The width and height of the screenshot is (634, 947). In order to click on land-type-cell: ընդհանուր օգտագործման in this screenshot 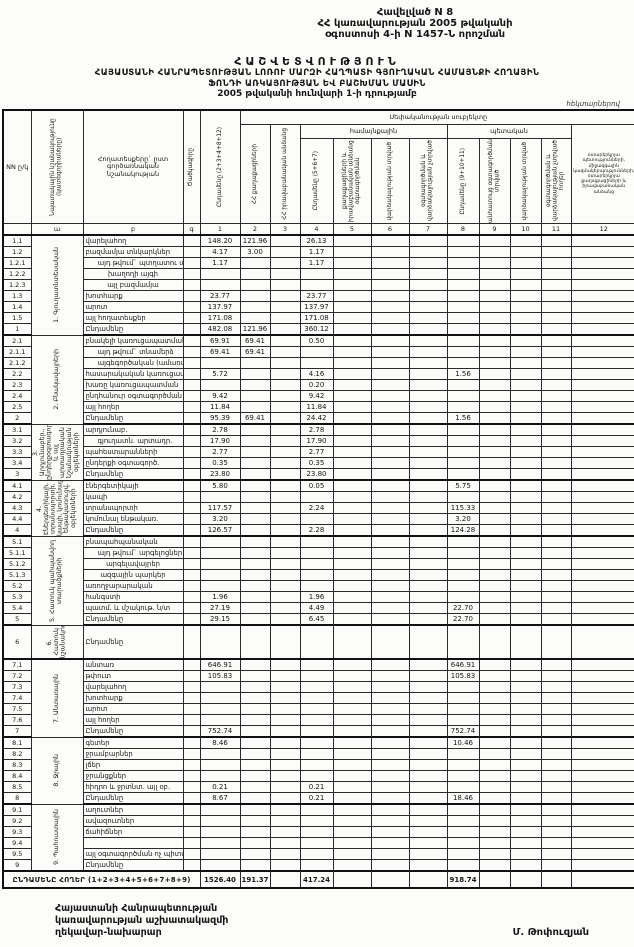, I will do `click(133, 396)`.